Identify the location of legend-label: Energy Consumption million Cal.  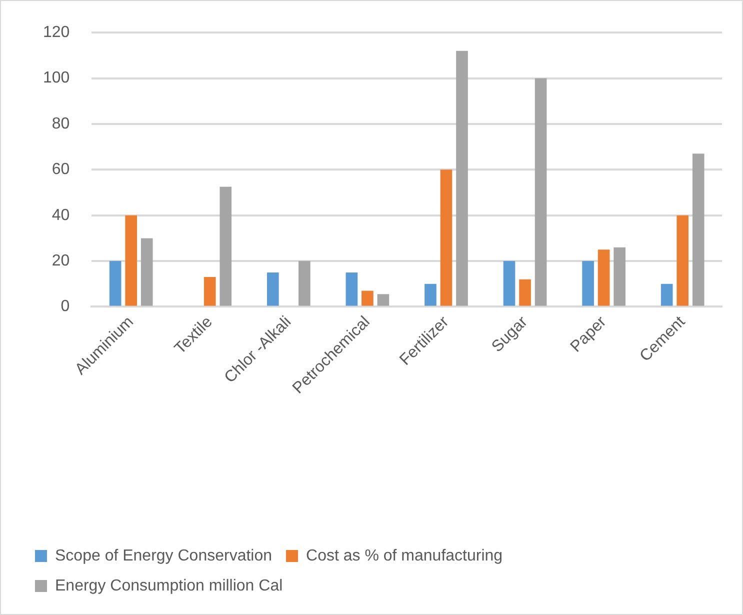
(169, 585).